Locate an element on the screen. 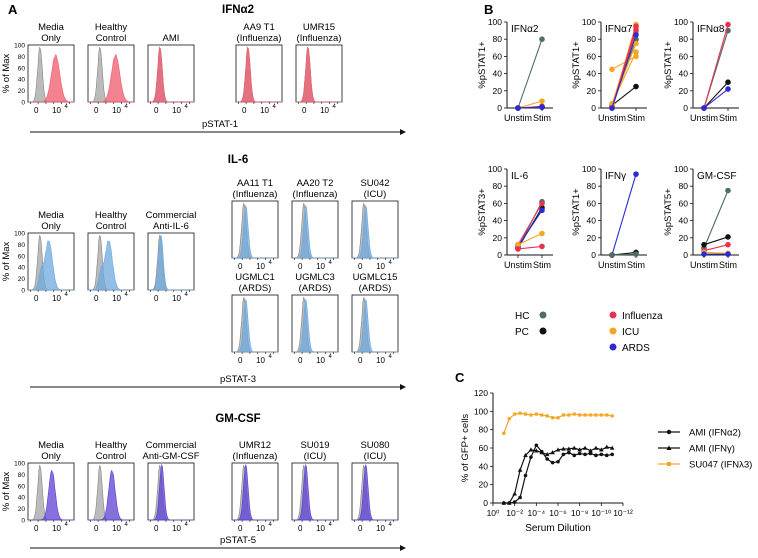  legend-item: AMI (IFNα2) is located at coordinates (699, 433).